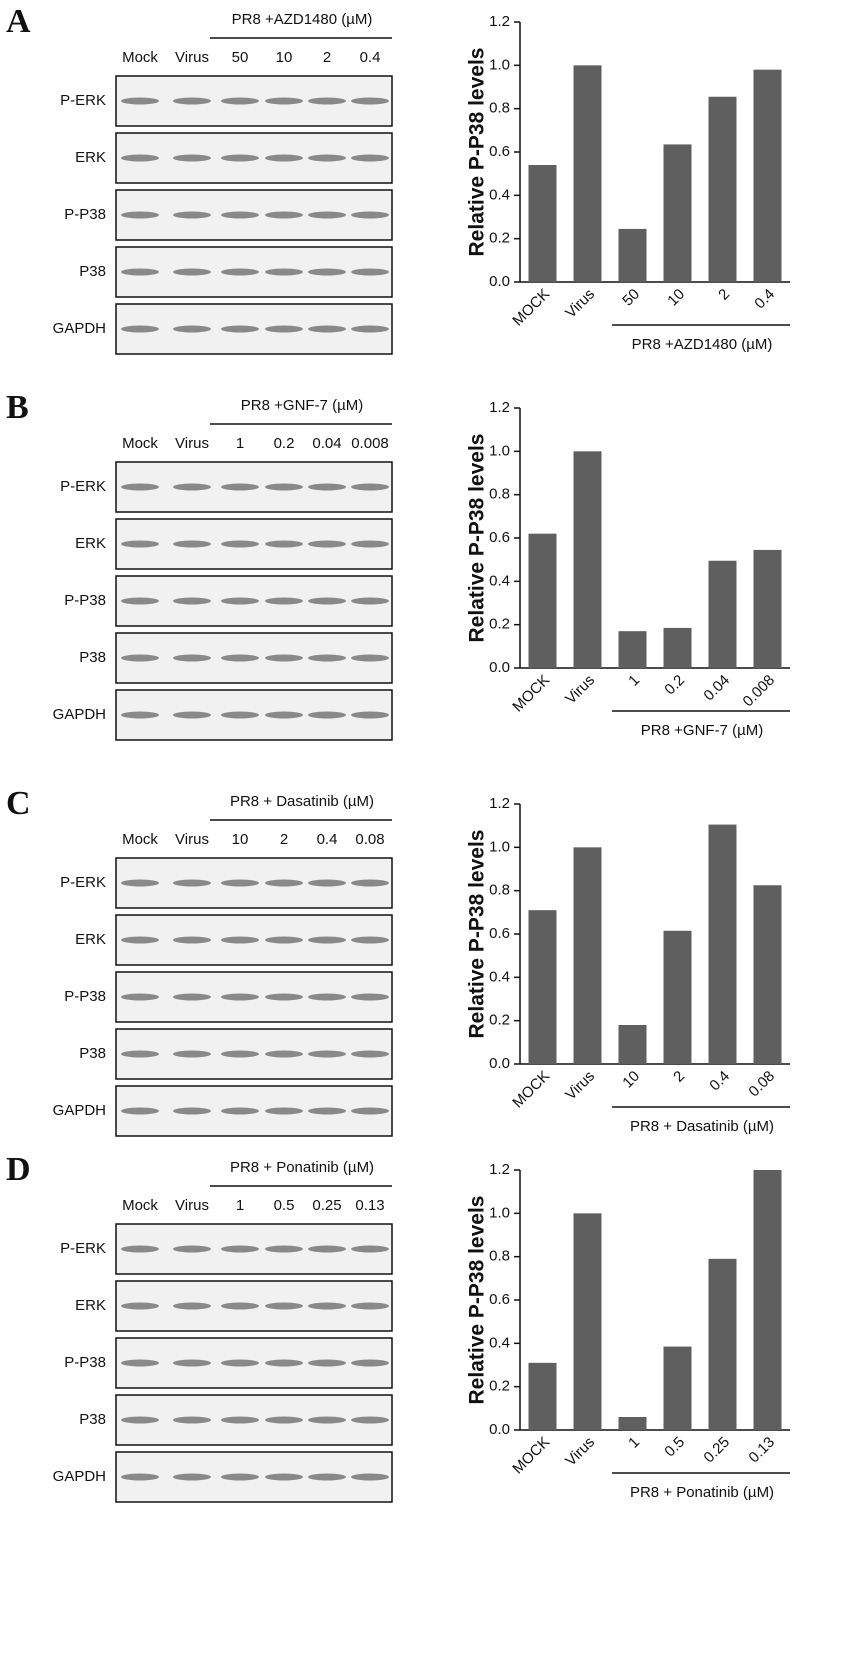 This screenshot has height=1658, width=851. What do you see at coordinates (499, 21) in the screenshot?
I see `y-tick-label: 1.2` at bounding box center [499, 21].